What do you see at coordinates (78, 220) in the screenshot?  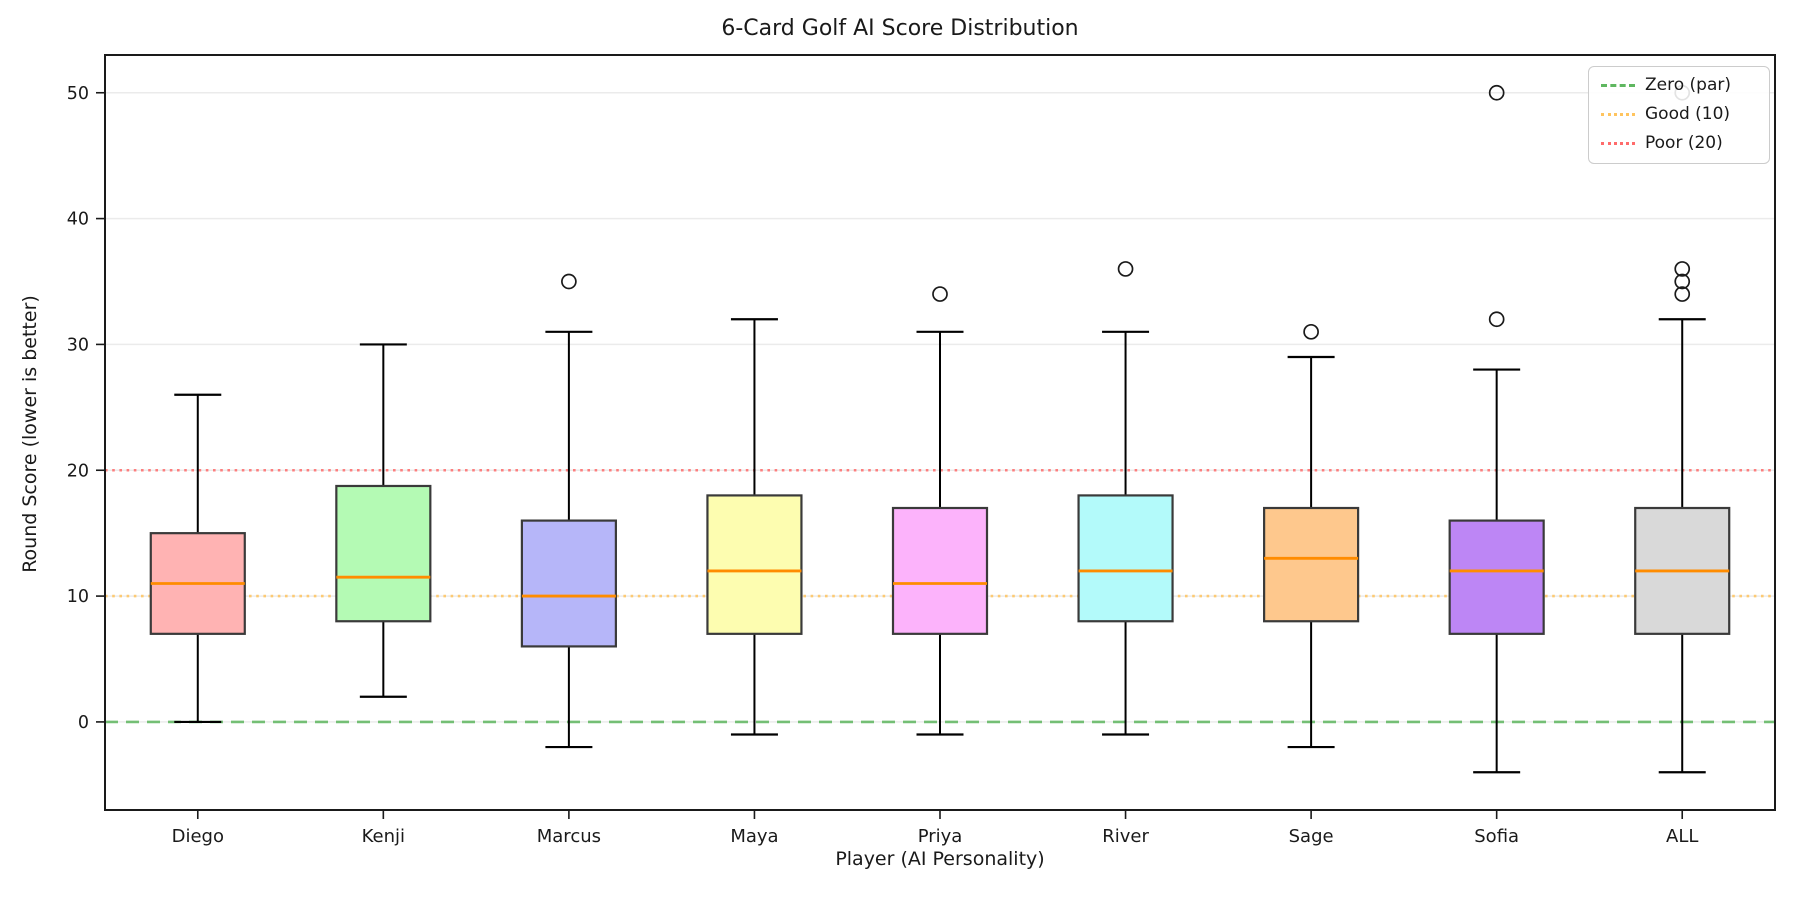 I see `y-tick-label-40: 40` at bounding box center [78, 220].